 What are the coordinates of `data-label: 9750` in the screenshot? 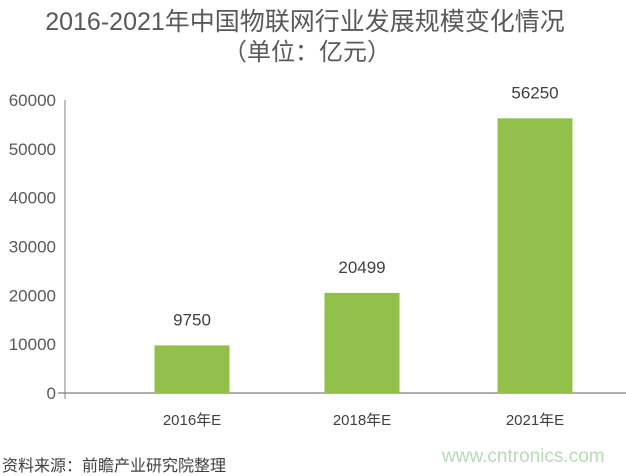 It's located at (192, 319).